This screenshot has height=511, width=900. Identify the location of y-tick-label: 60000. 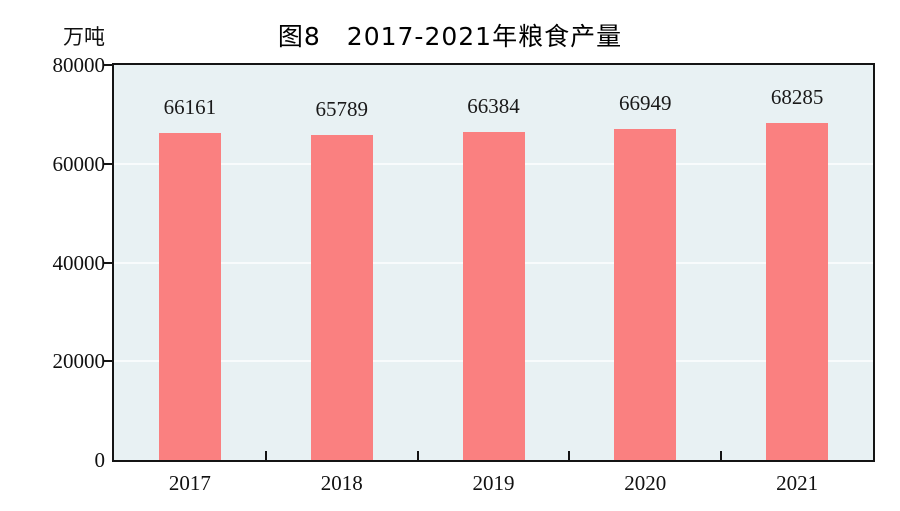
(79, 163).